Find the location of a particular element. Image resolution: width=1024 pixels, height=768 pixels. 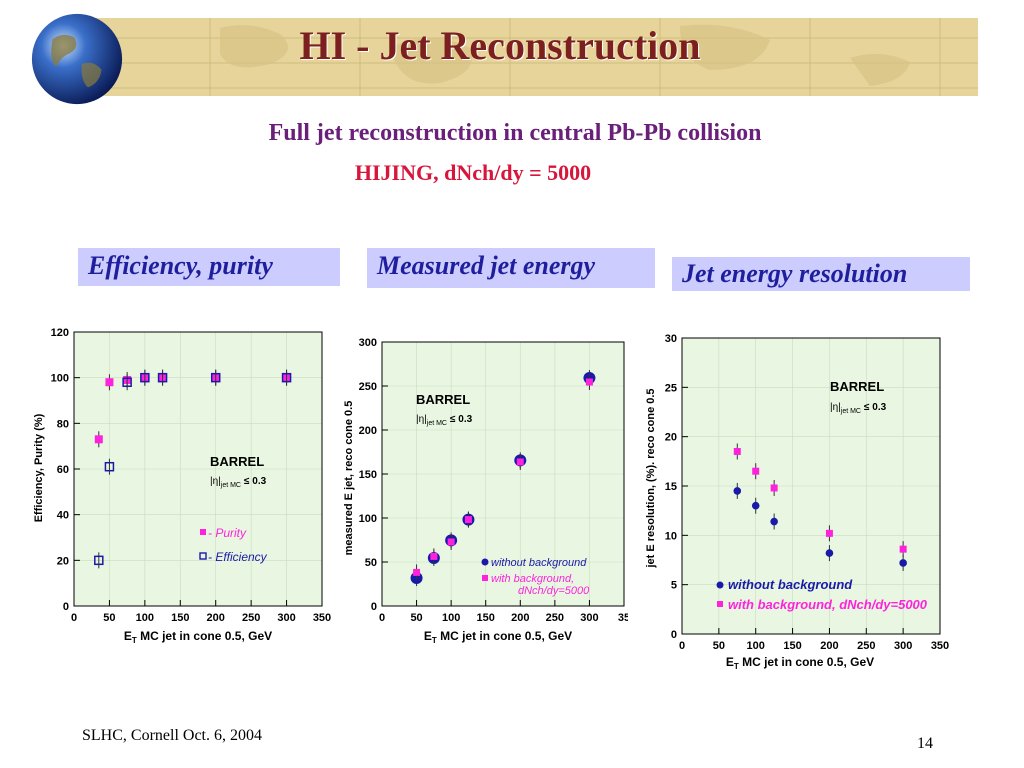

y-tick-label: 80 is located at coordinates (63, 424).